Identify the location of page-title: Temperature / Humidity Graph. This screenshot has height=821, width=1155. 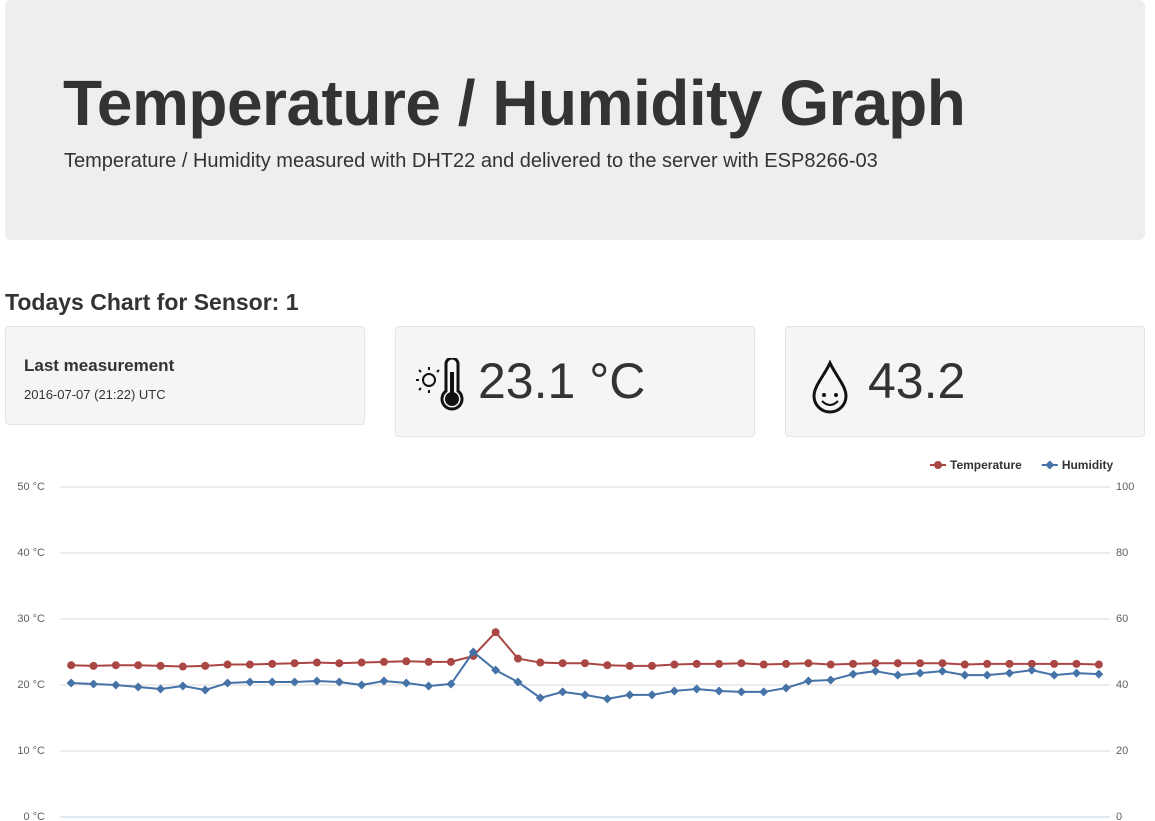
(514, 103).